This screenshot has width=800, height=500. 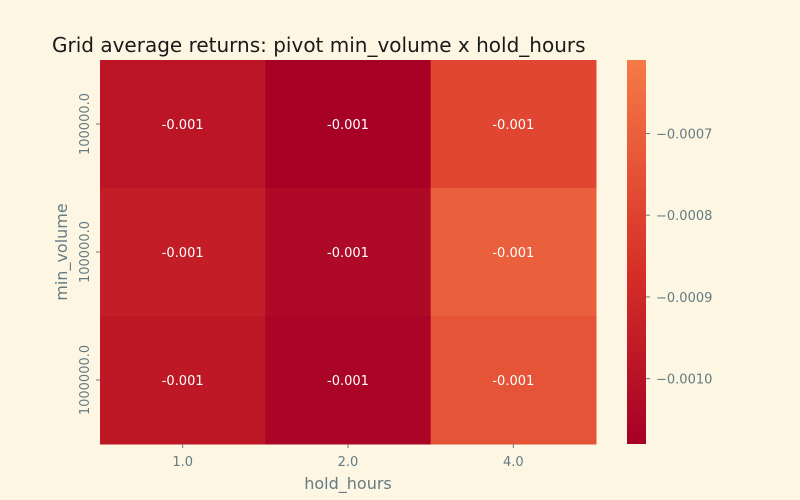 I want to click on y-tick-label: 1000000.0, so click(x=85, y=380).